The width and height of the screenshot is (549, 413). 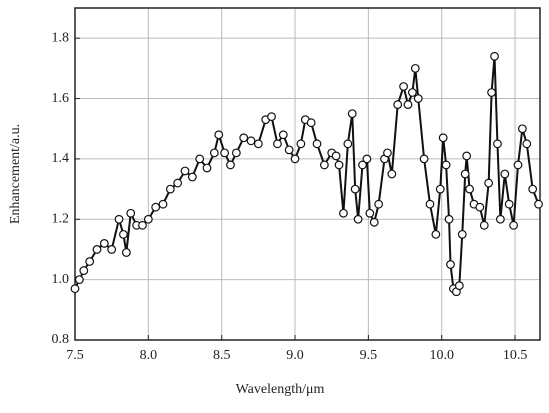 What do you see at coordinates (61, 279) in the screenshot?
I see `y-tick-label: 1.0` at bounding box center [61, 279].